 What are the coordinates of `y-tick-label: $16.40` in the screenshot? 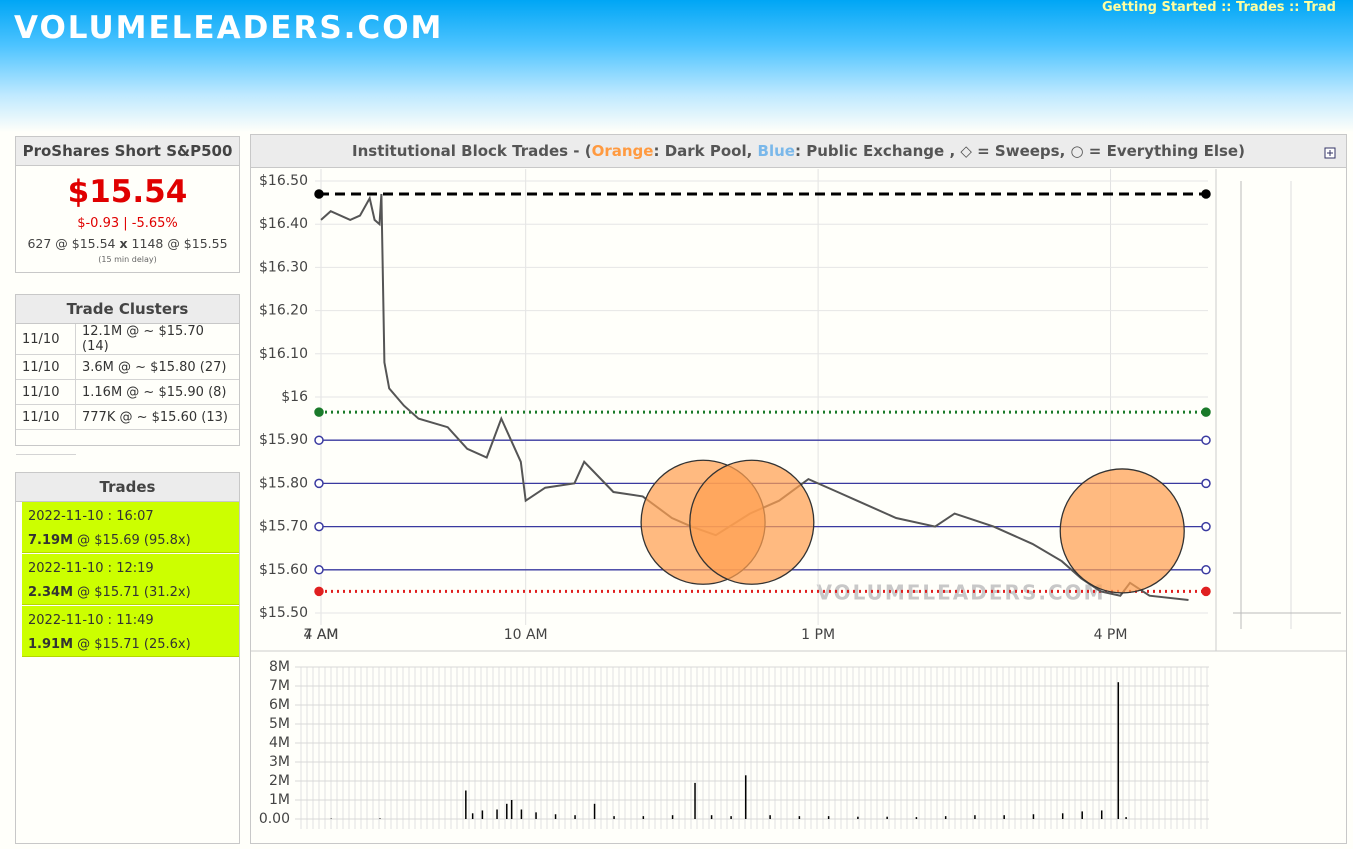 It's located at (283, 224).